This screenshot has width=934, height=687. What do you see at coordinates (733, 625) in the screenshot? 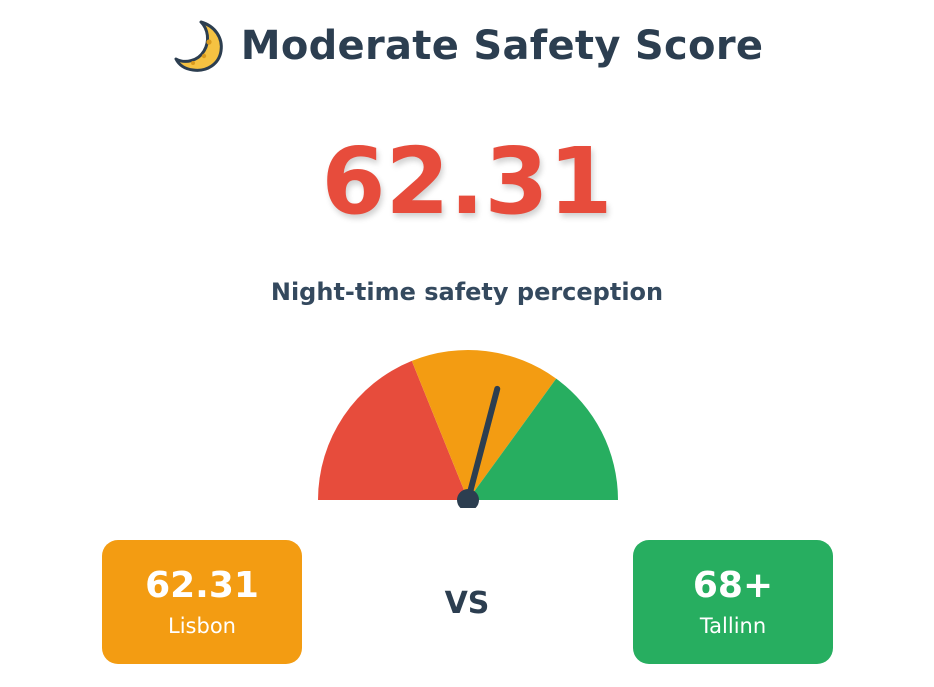
I see `city-name: Tallinn` at bounding box center [733, 625].